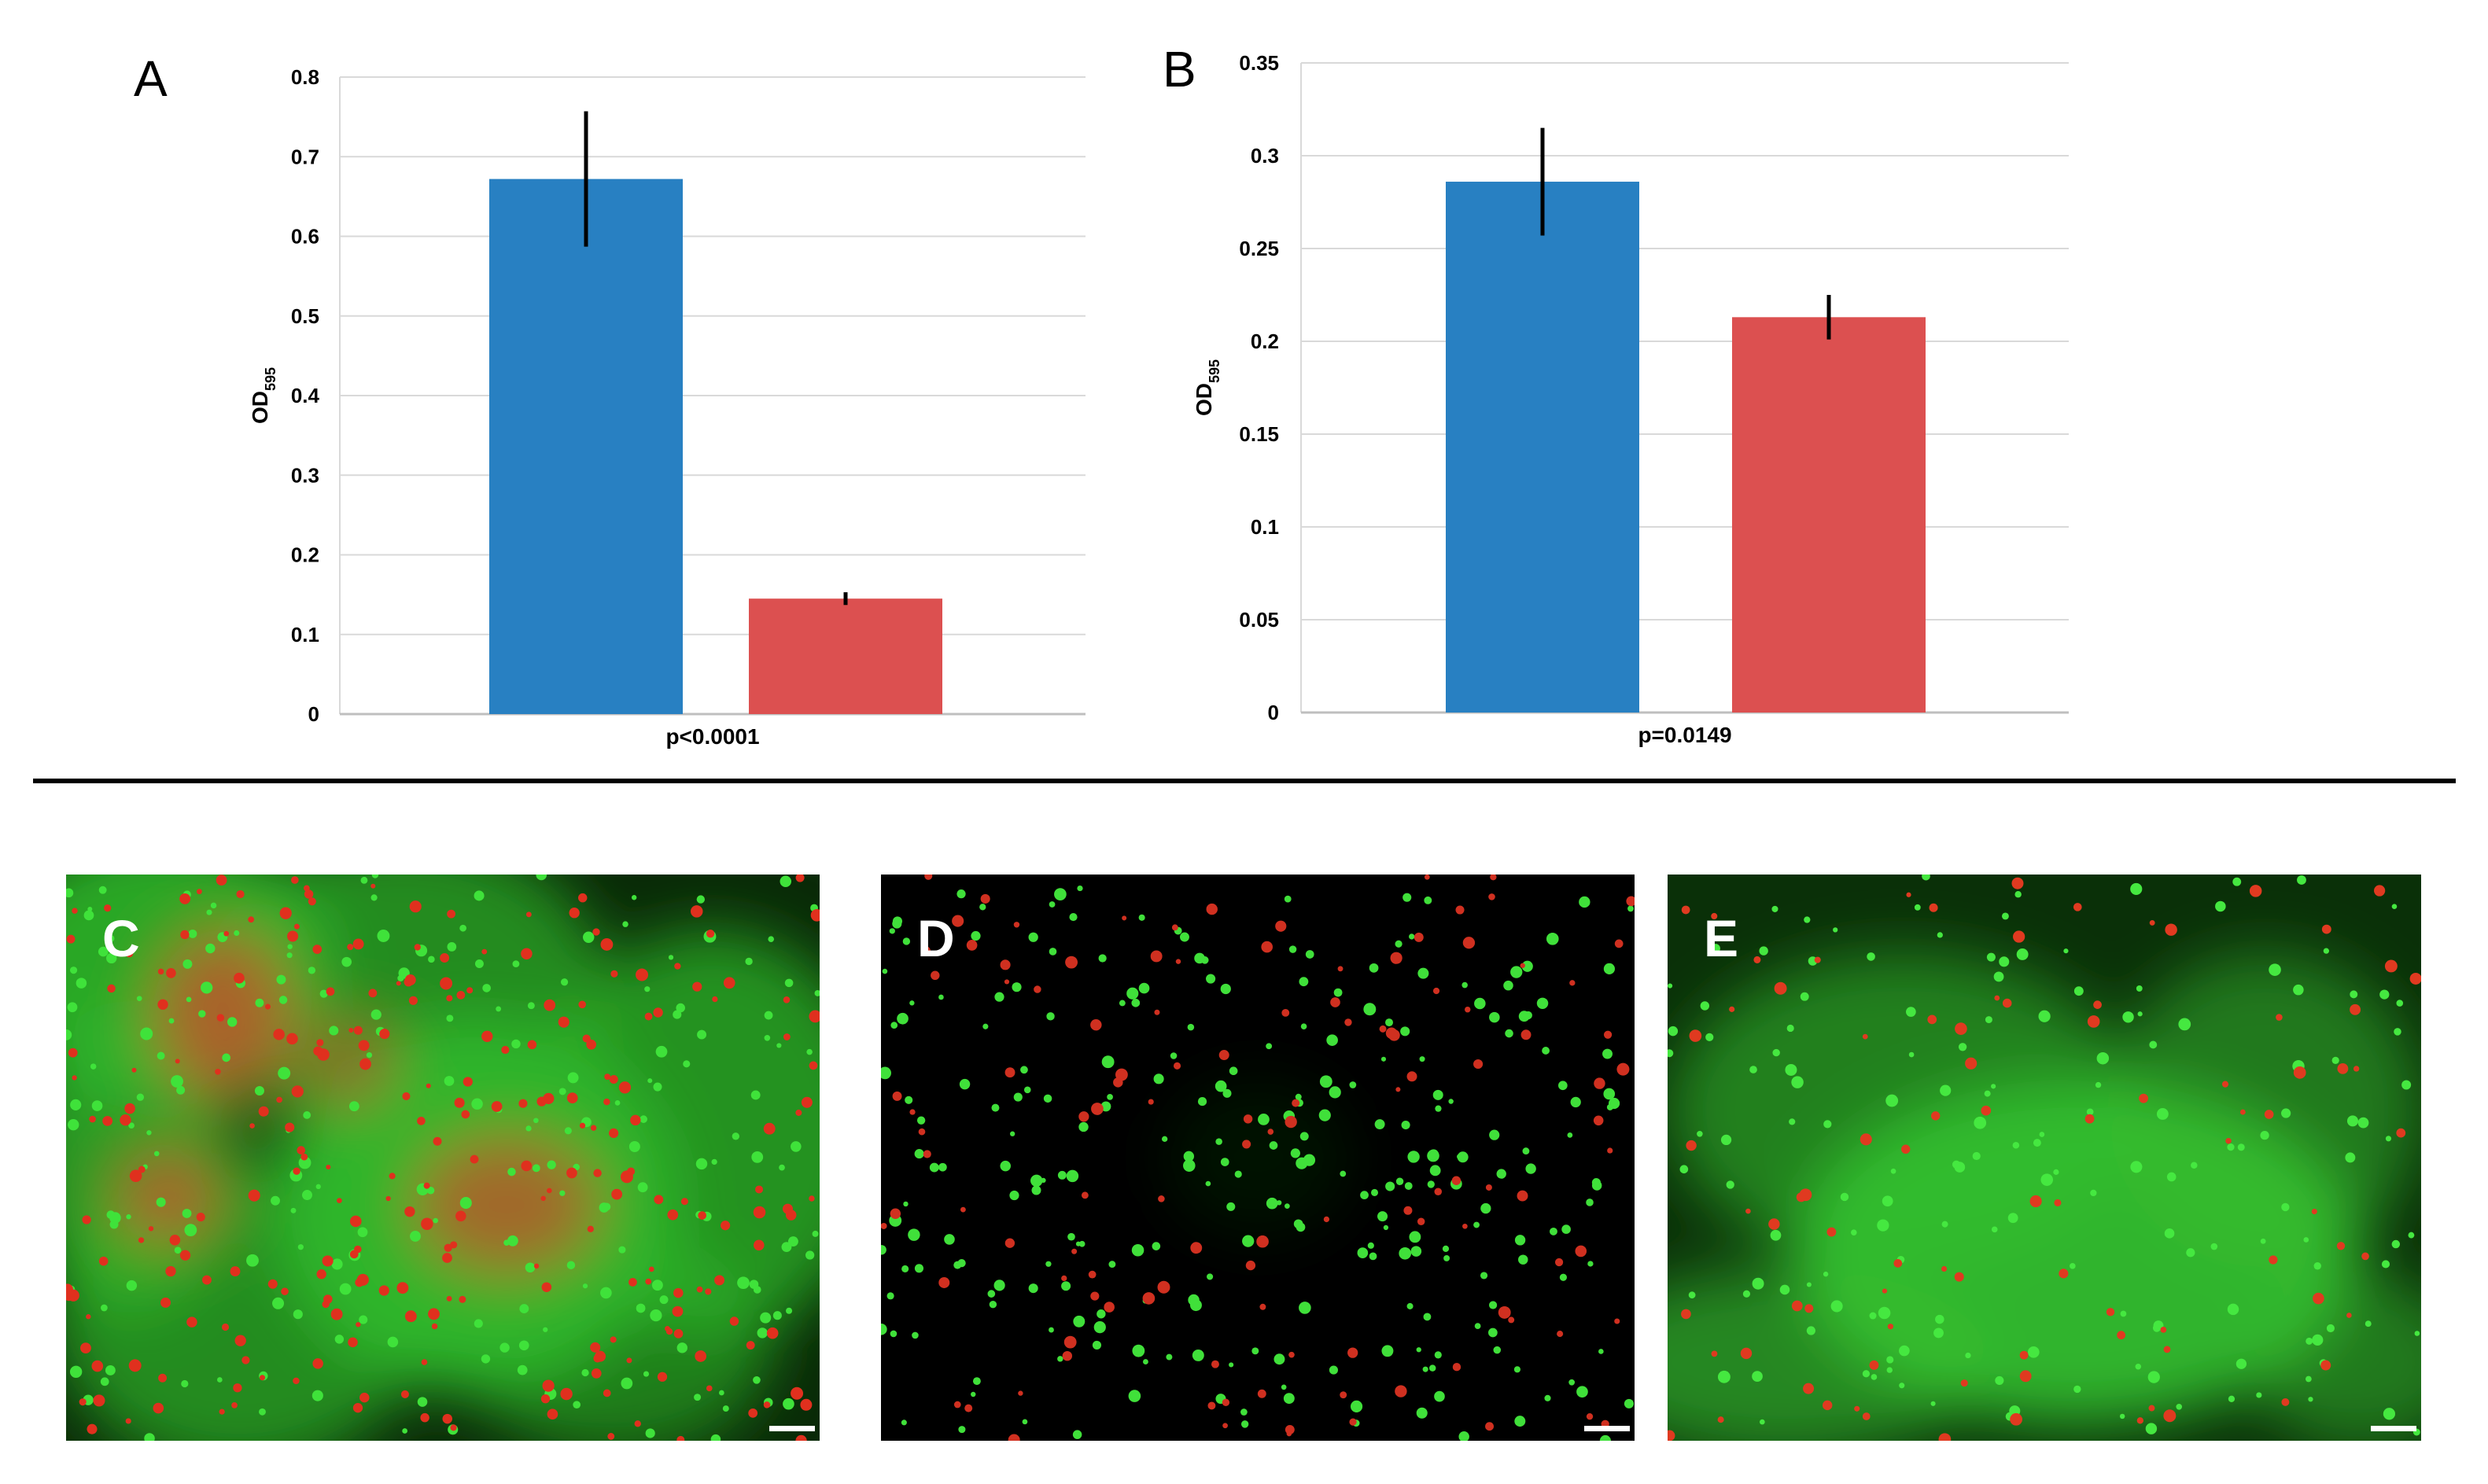 The height and width of the screenshot is (1484, 2488). Describe the element at coordinates (1258, 1157) in the screenshot. I see `green-cloud` at that location.